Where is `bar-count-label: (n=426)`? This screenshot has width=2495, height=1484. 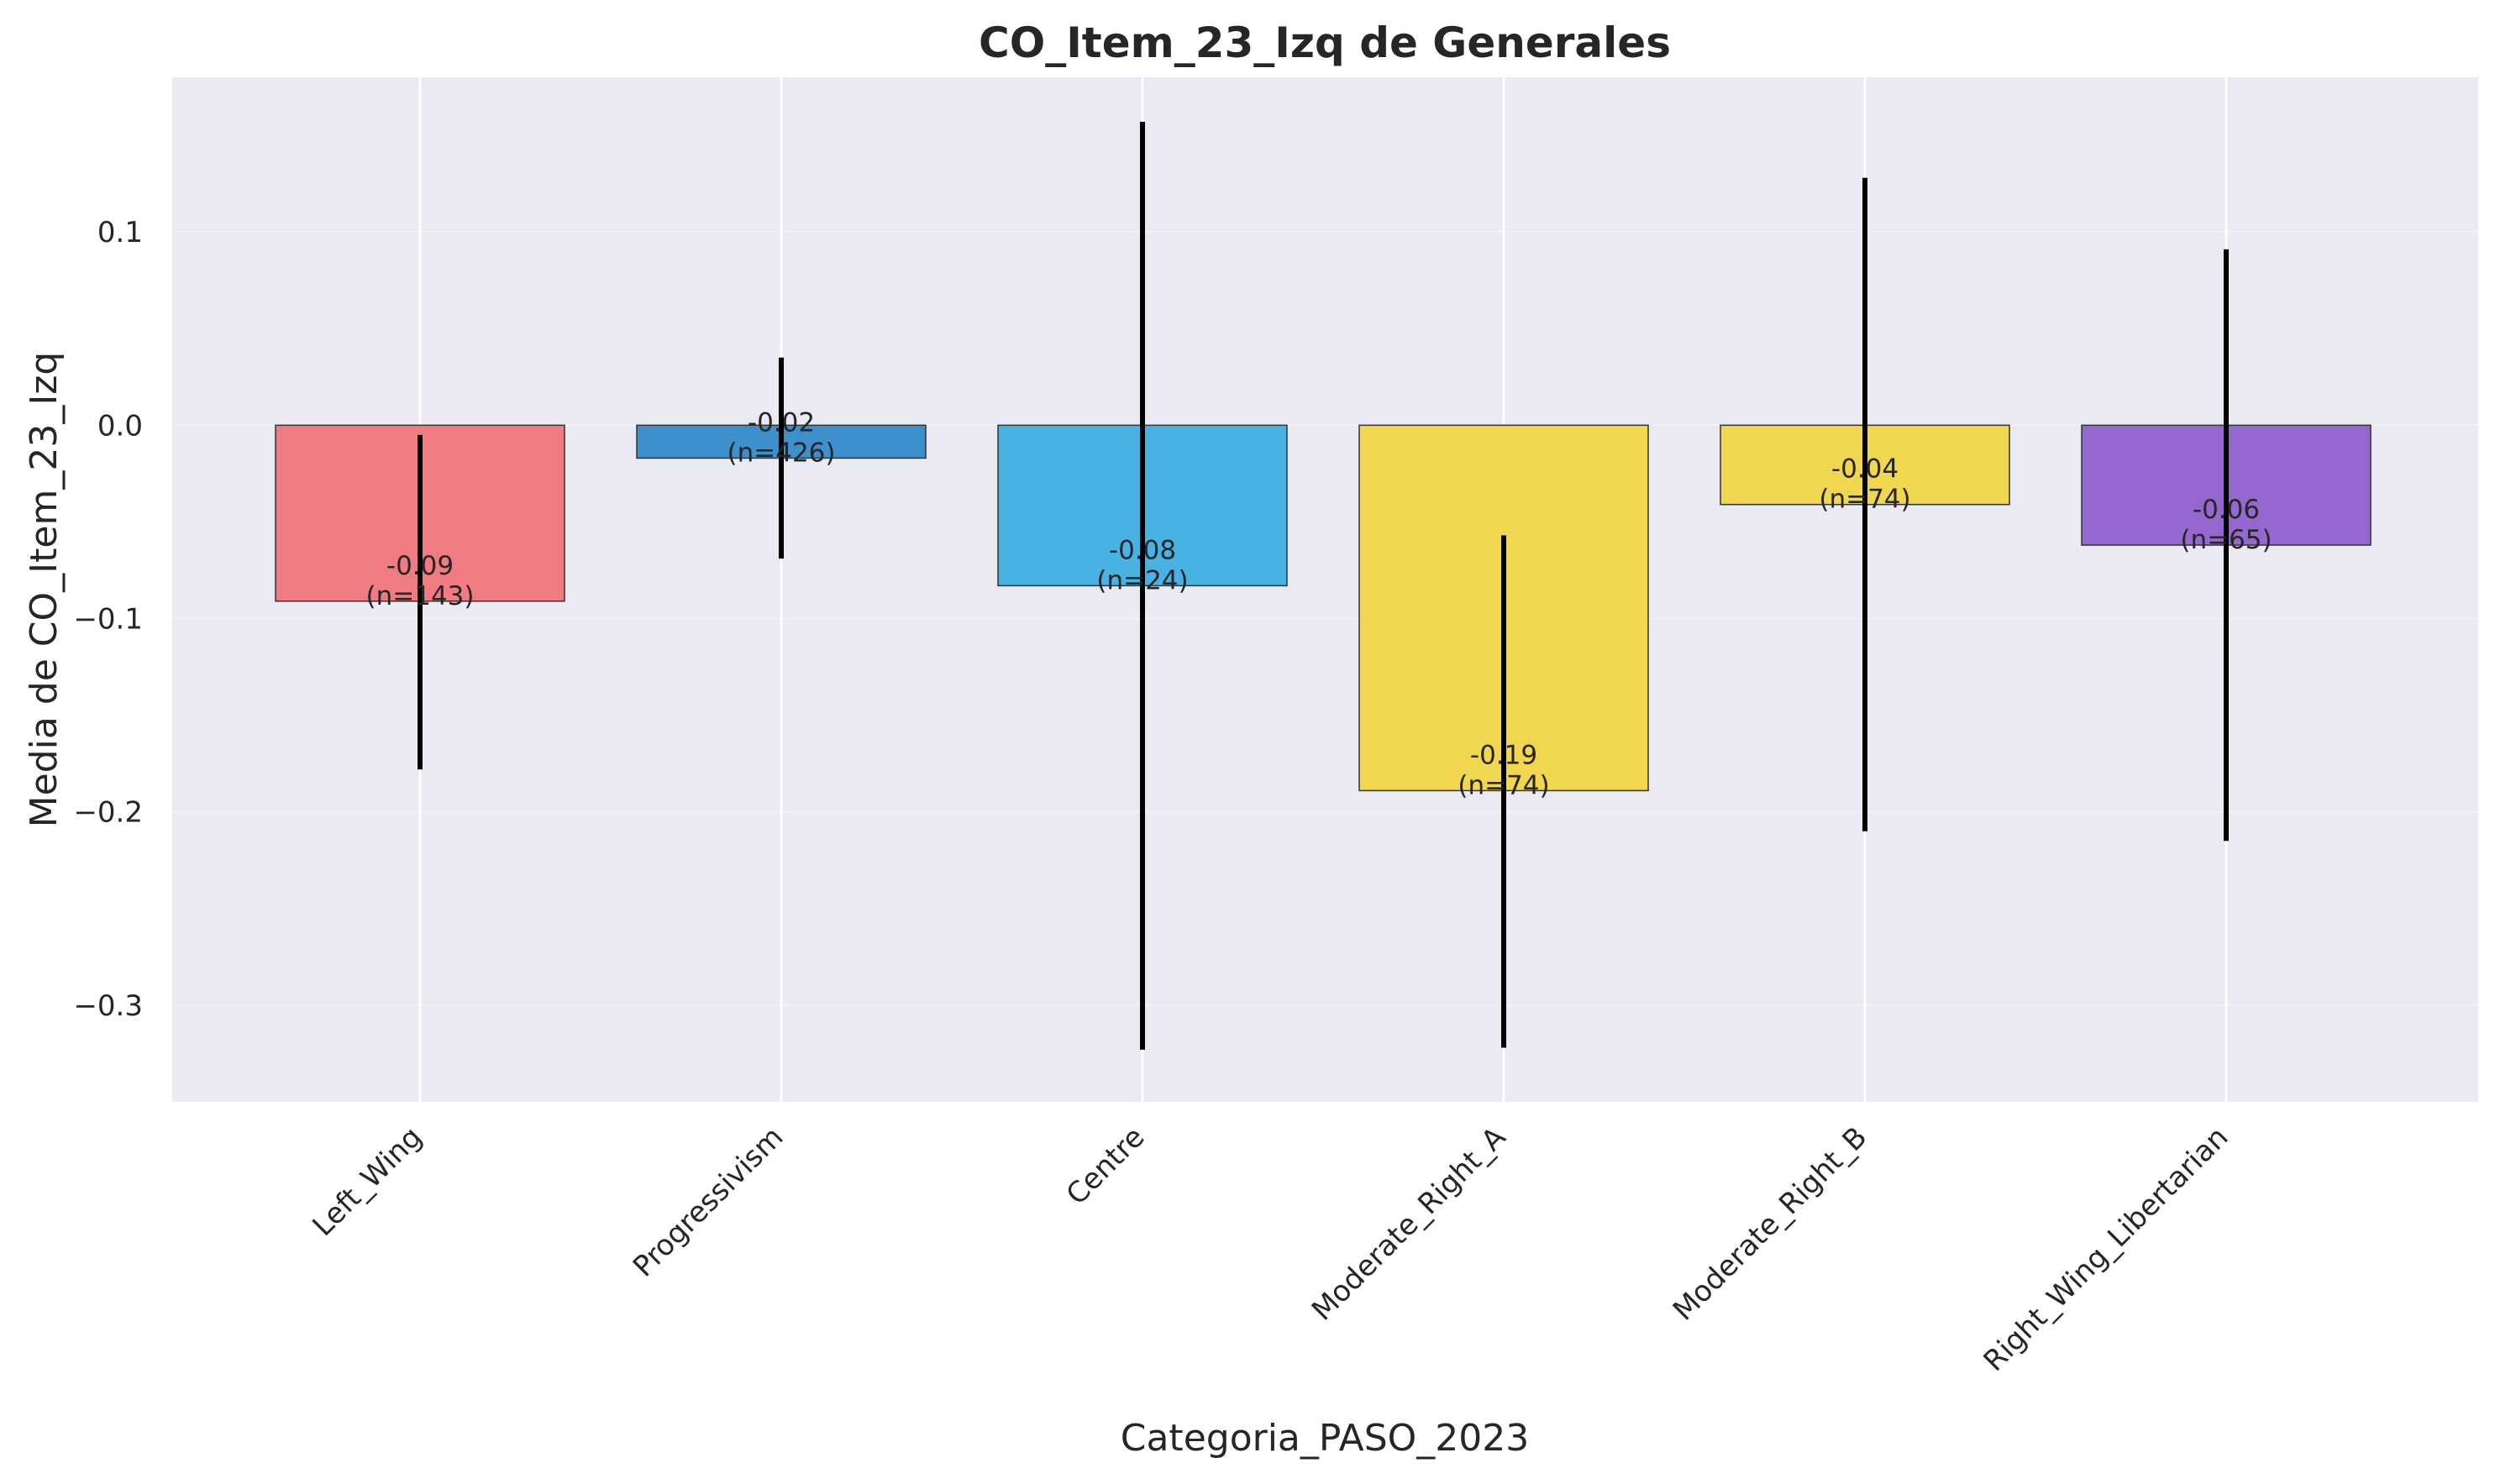
bar-count-label: (n=426) is located at coordinates (781, 453).